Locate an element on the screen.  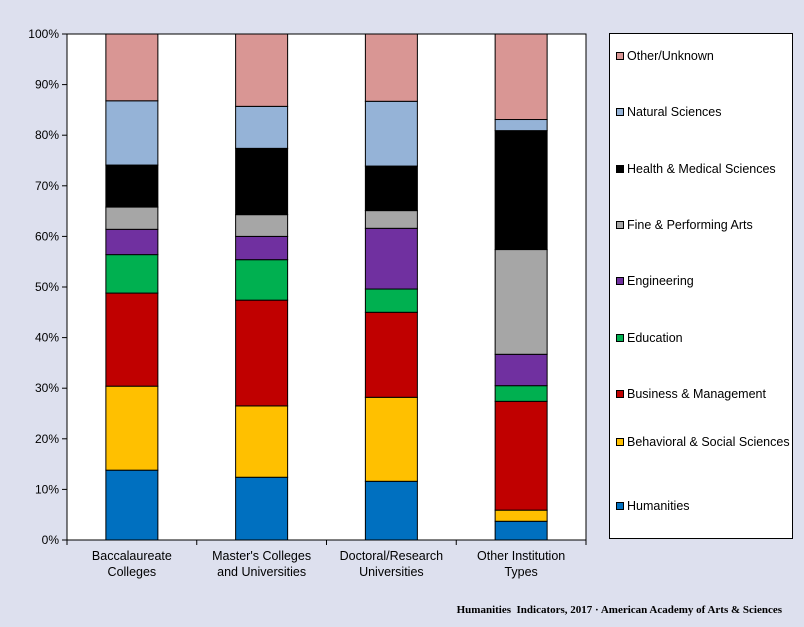
legend-label: Natural Sciences is located at coordinates (674, 112).